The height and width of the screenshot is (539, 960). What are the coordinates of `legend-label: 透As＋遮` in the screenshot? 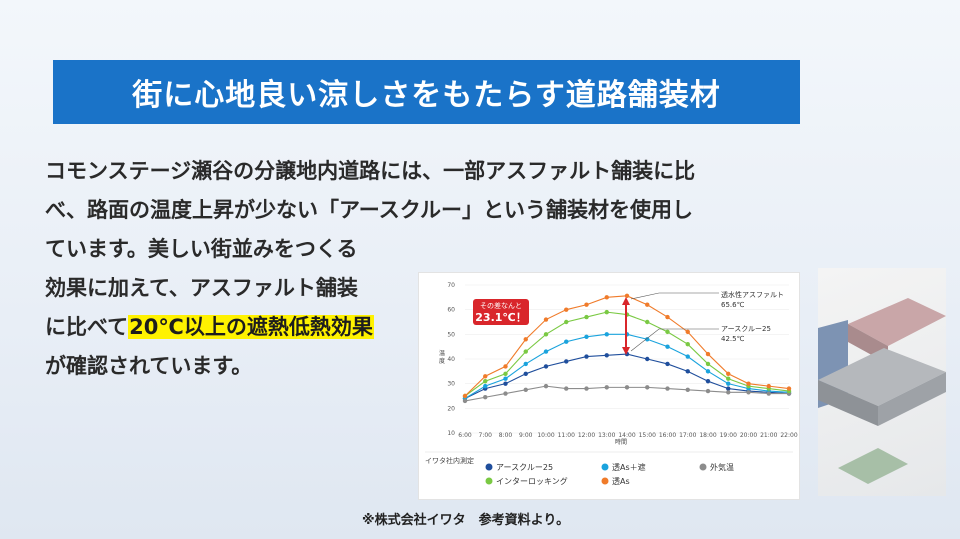 It's located at (629, 467).